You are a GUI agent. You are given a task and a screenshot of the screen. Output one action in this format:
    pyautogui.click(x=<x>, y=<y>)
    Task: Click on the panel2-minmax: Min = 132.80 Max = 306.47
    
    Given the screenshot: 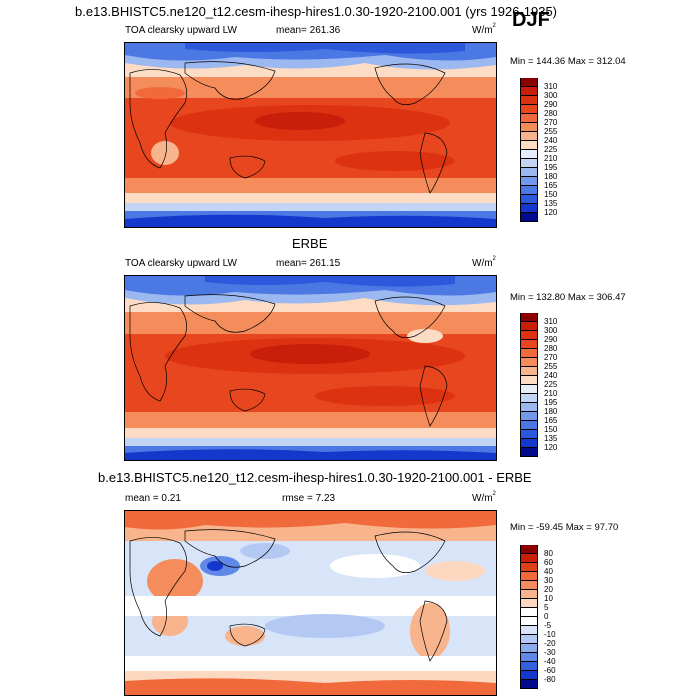 What is the action you would take?
    pyautogui.click(x=568, y=297)
    